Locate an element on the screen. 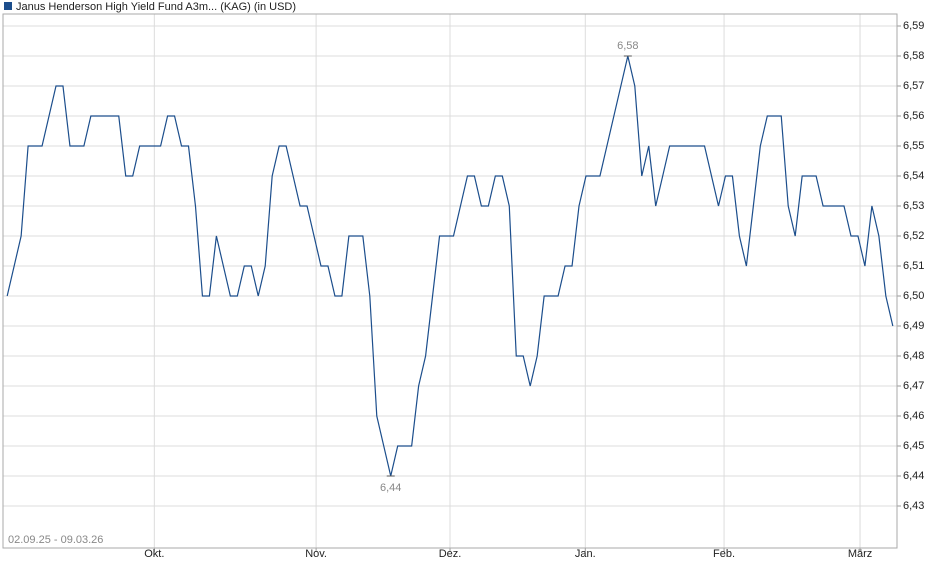 Image resolution: width=940 pixels, height=579 pixels. y-tick-label: 6,43 is located at coordinates (913, 506).